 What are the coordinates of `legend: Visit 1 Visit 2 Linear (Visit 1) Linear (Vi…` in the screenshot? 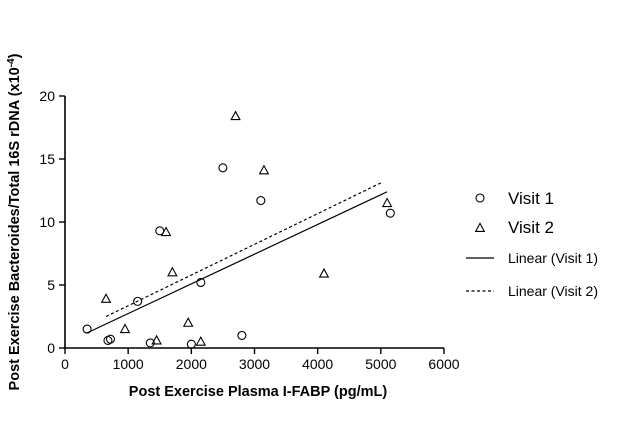 It's located at (532, 244).